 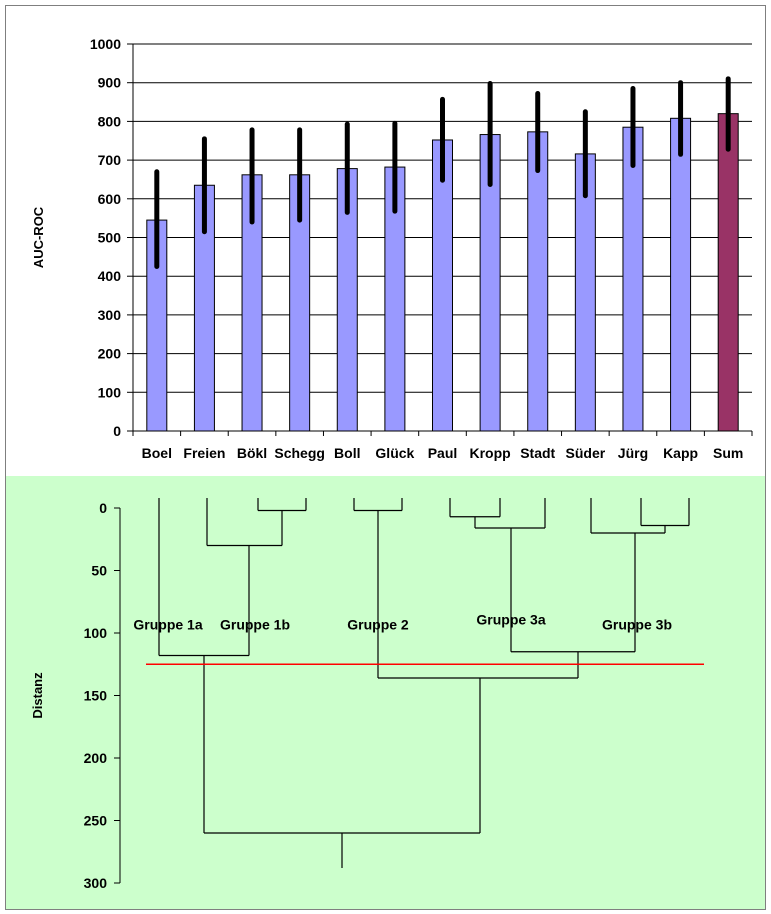 What do you see at coordinates (105, 44) in the screenshot?
I see `y-tick-label: 1000` at bounding box center [105, 44].